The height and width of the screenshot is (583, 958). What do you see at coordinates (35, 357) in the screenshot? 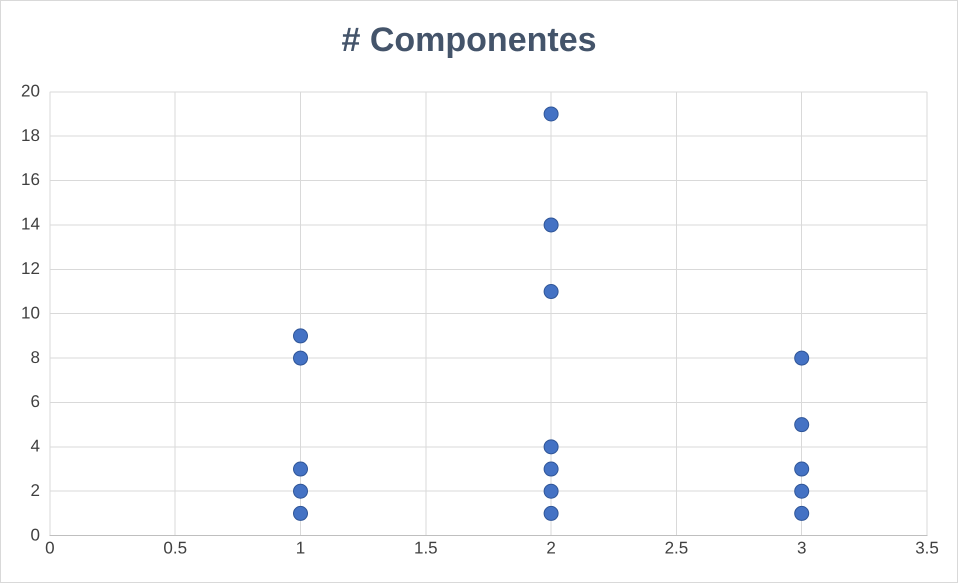
I see `y-tick-label: 8` at bounding box center [35, 357].